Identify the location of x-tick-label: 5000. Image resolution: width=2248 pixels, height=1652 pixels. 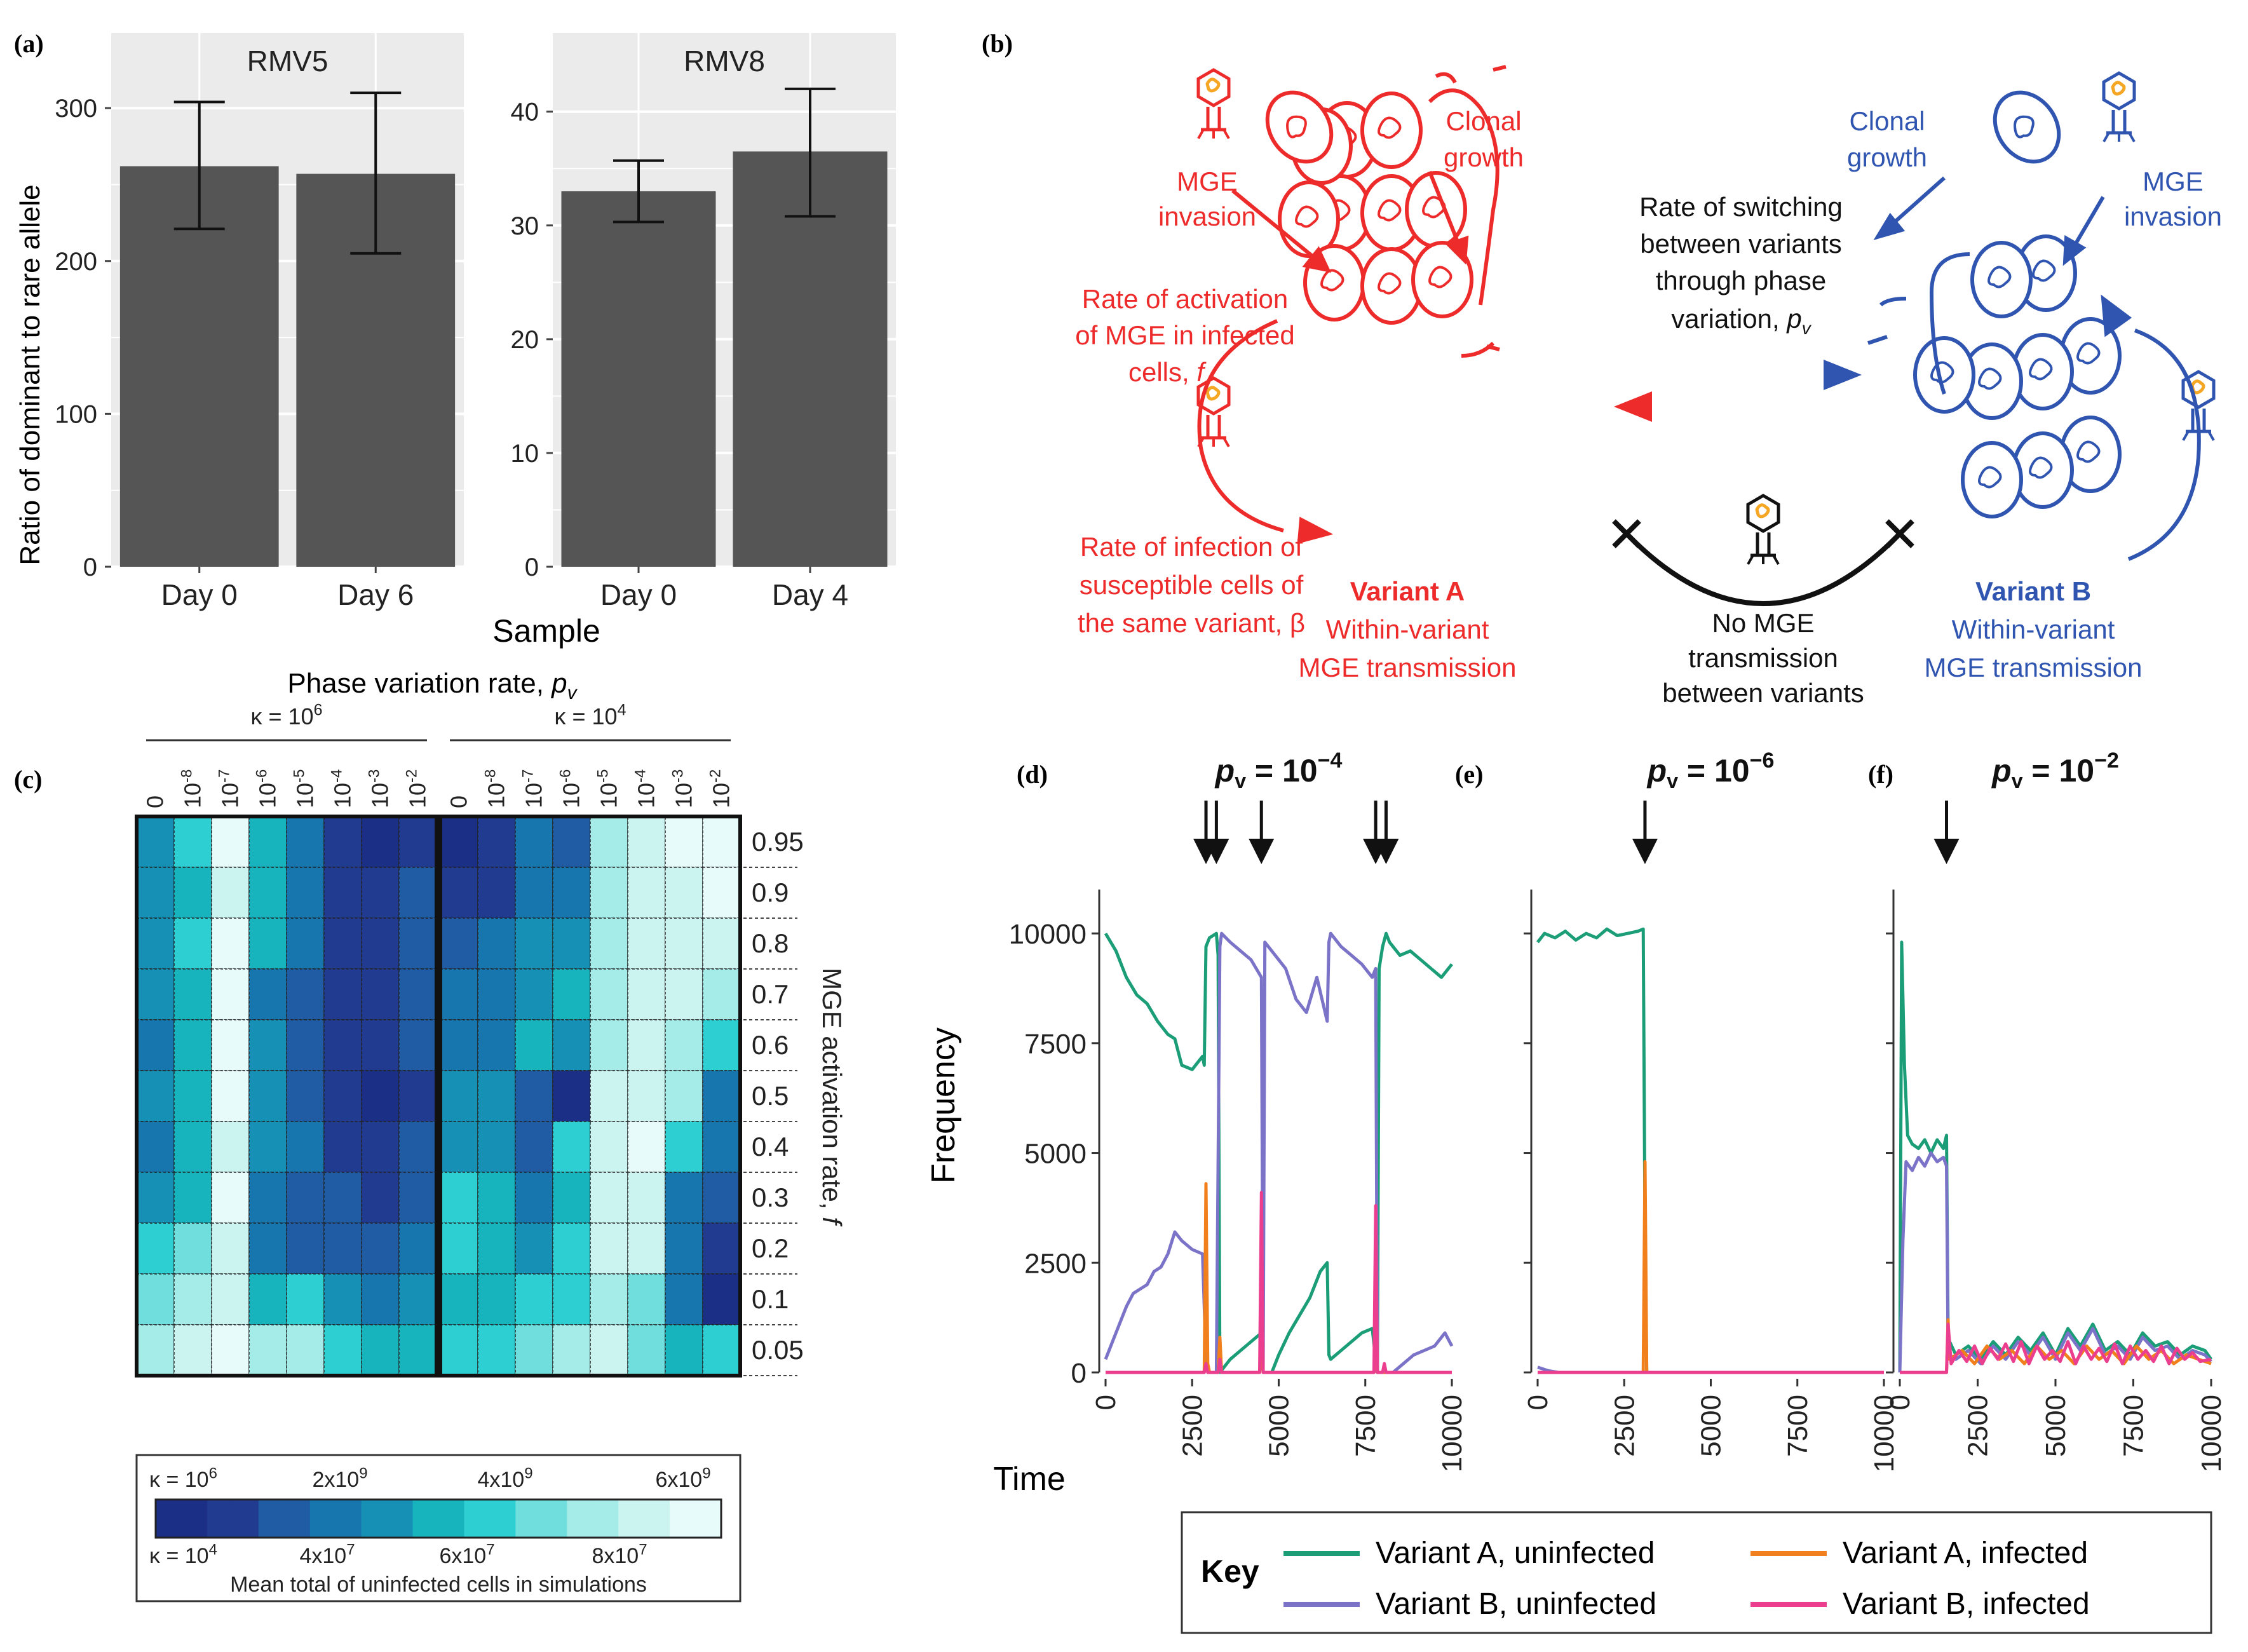
(2055, 1426).